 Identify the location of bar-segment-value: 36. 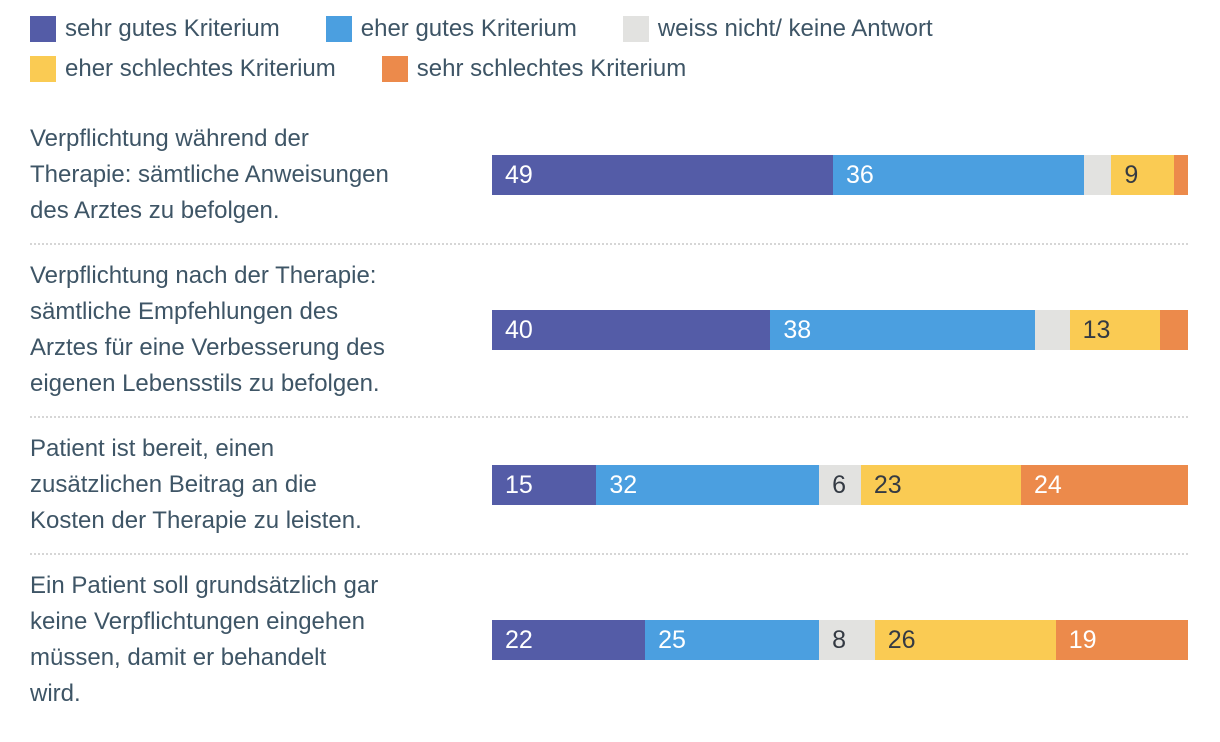
(860, 174).